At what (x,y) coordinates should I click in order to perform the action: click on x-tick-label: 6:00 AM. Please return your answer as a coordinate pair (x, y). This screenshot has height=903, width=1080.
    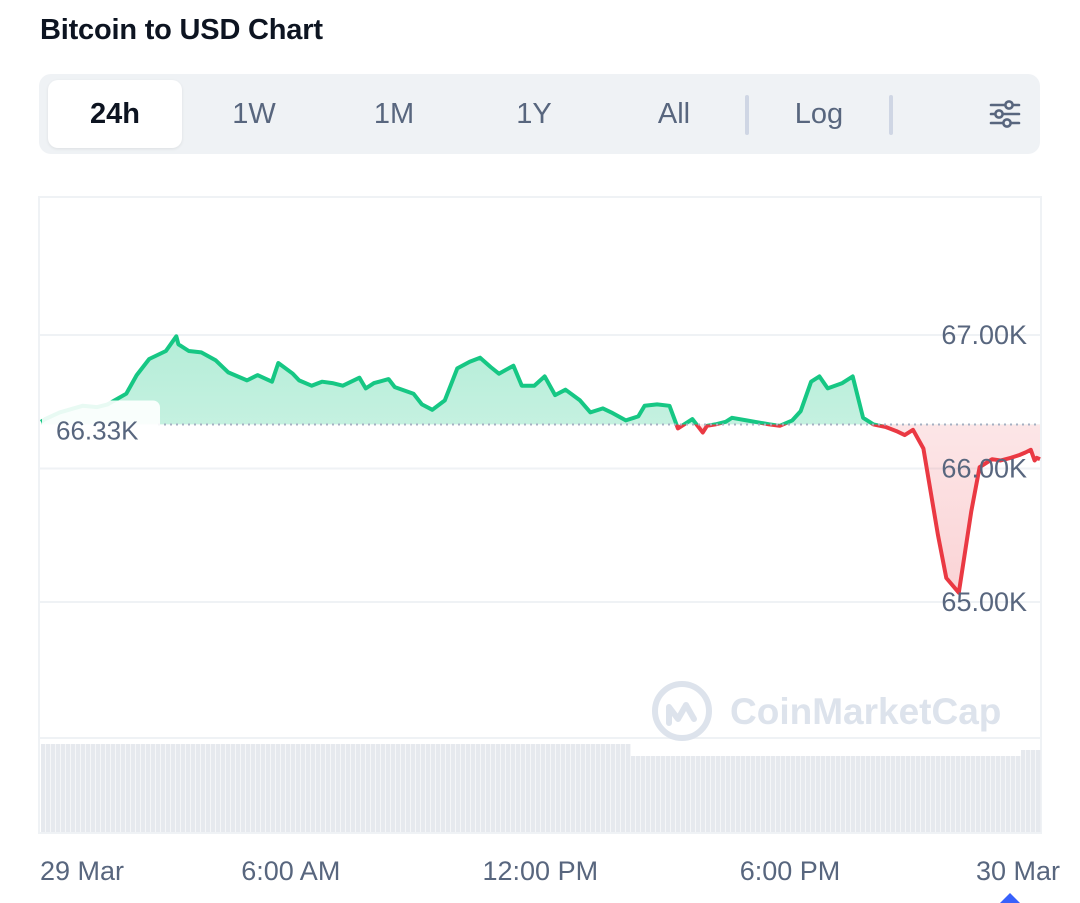
    Looking at the image, I should click on (291, 871).